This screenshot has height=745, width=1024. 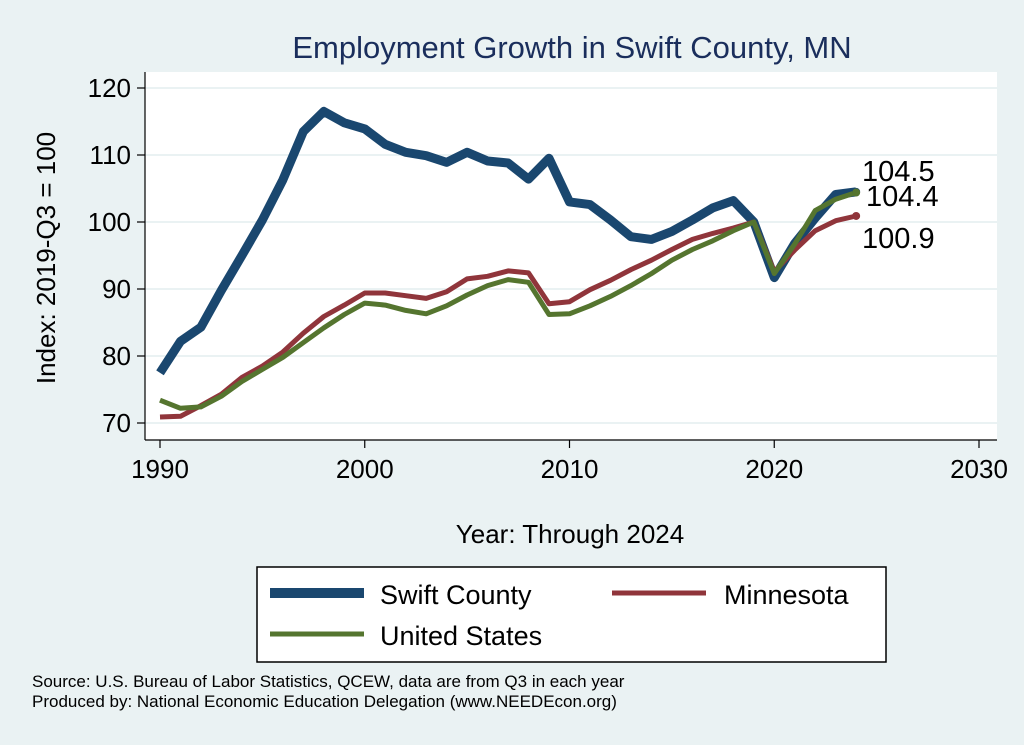 What do you see at coordinates (109, 222) in the screenshot?
I see `y-tick-label: 100` at bounding box center [109, 222].